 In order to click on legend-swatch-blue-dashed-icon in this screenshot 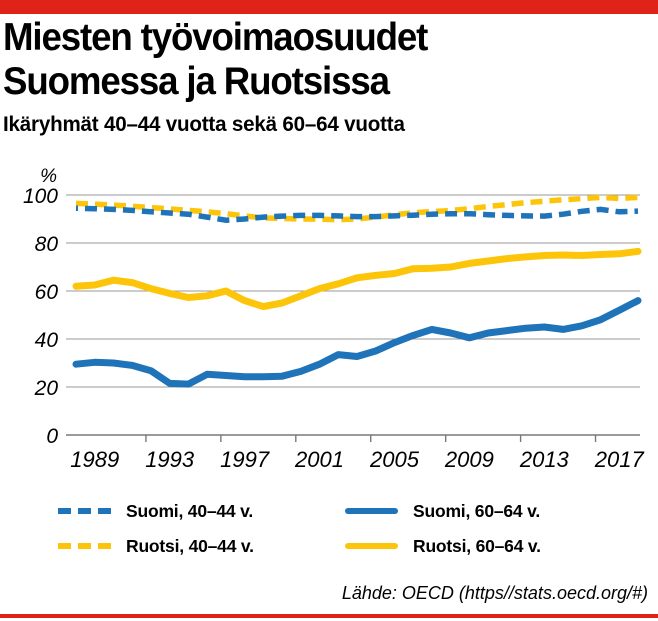, I will do `click(84, 511)`.